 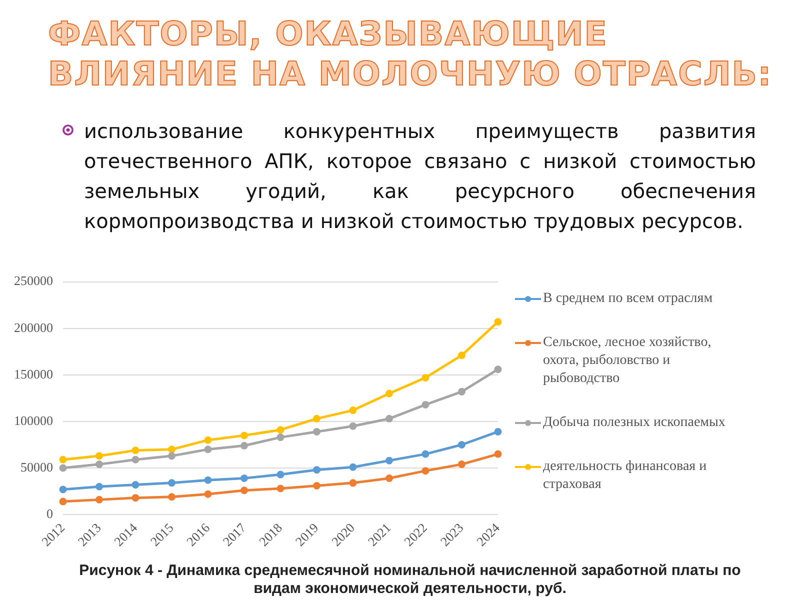 What do you see at coordinates (628, 299) in the screenshot?
I see `legend-label: В среднем по всем отраслям` at bounding box center [628, 299].